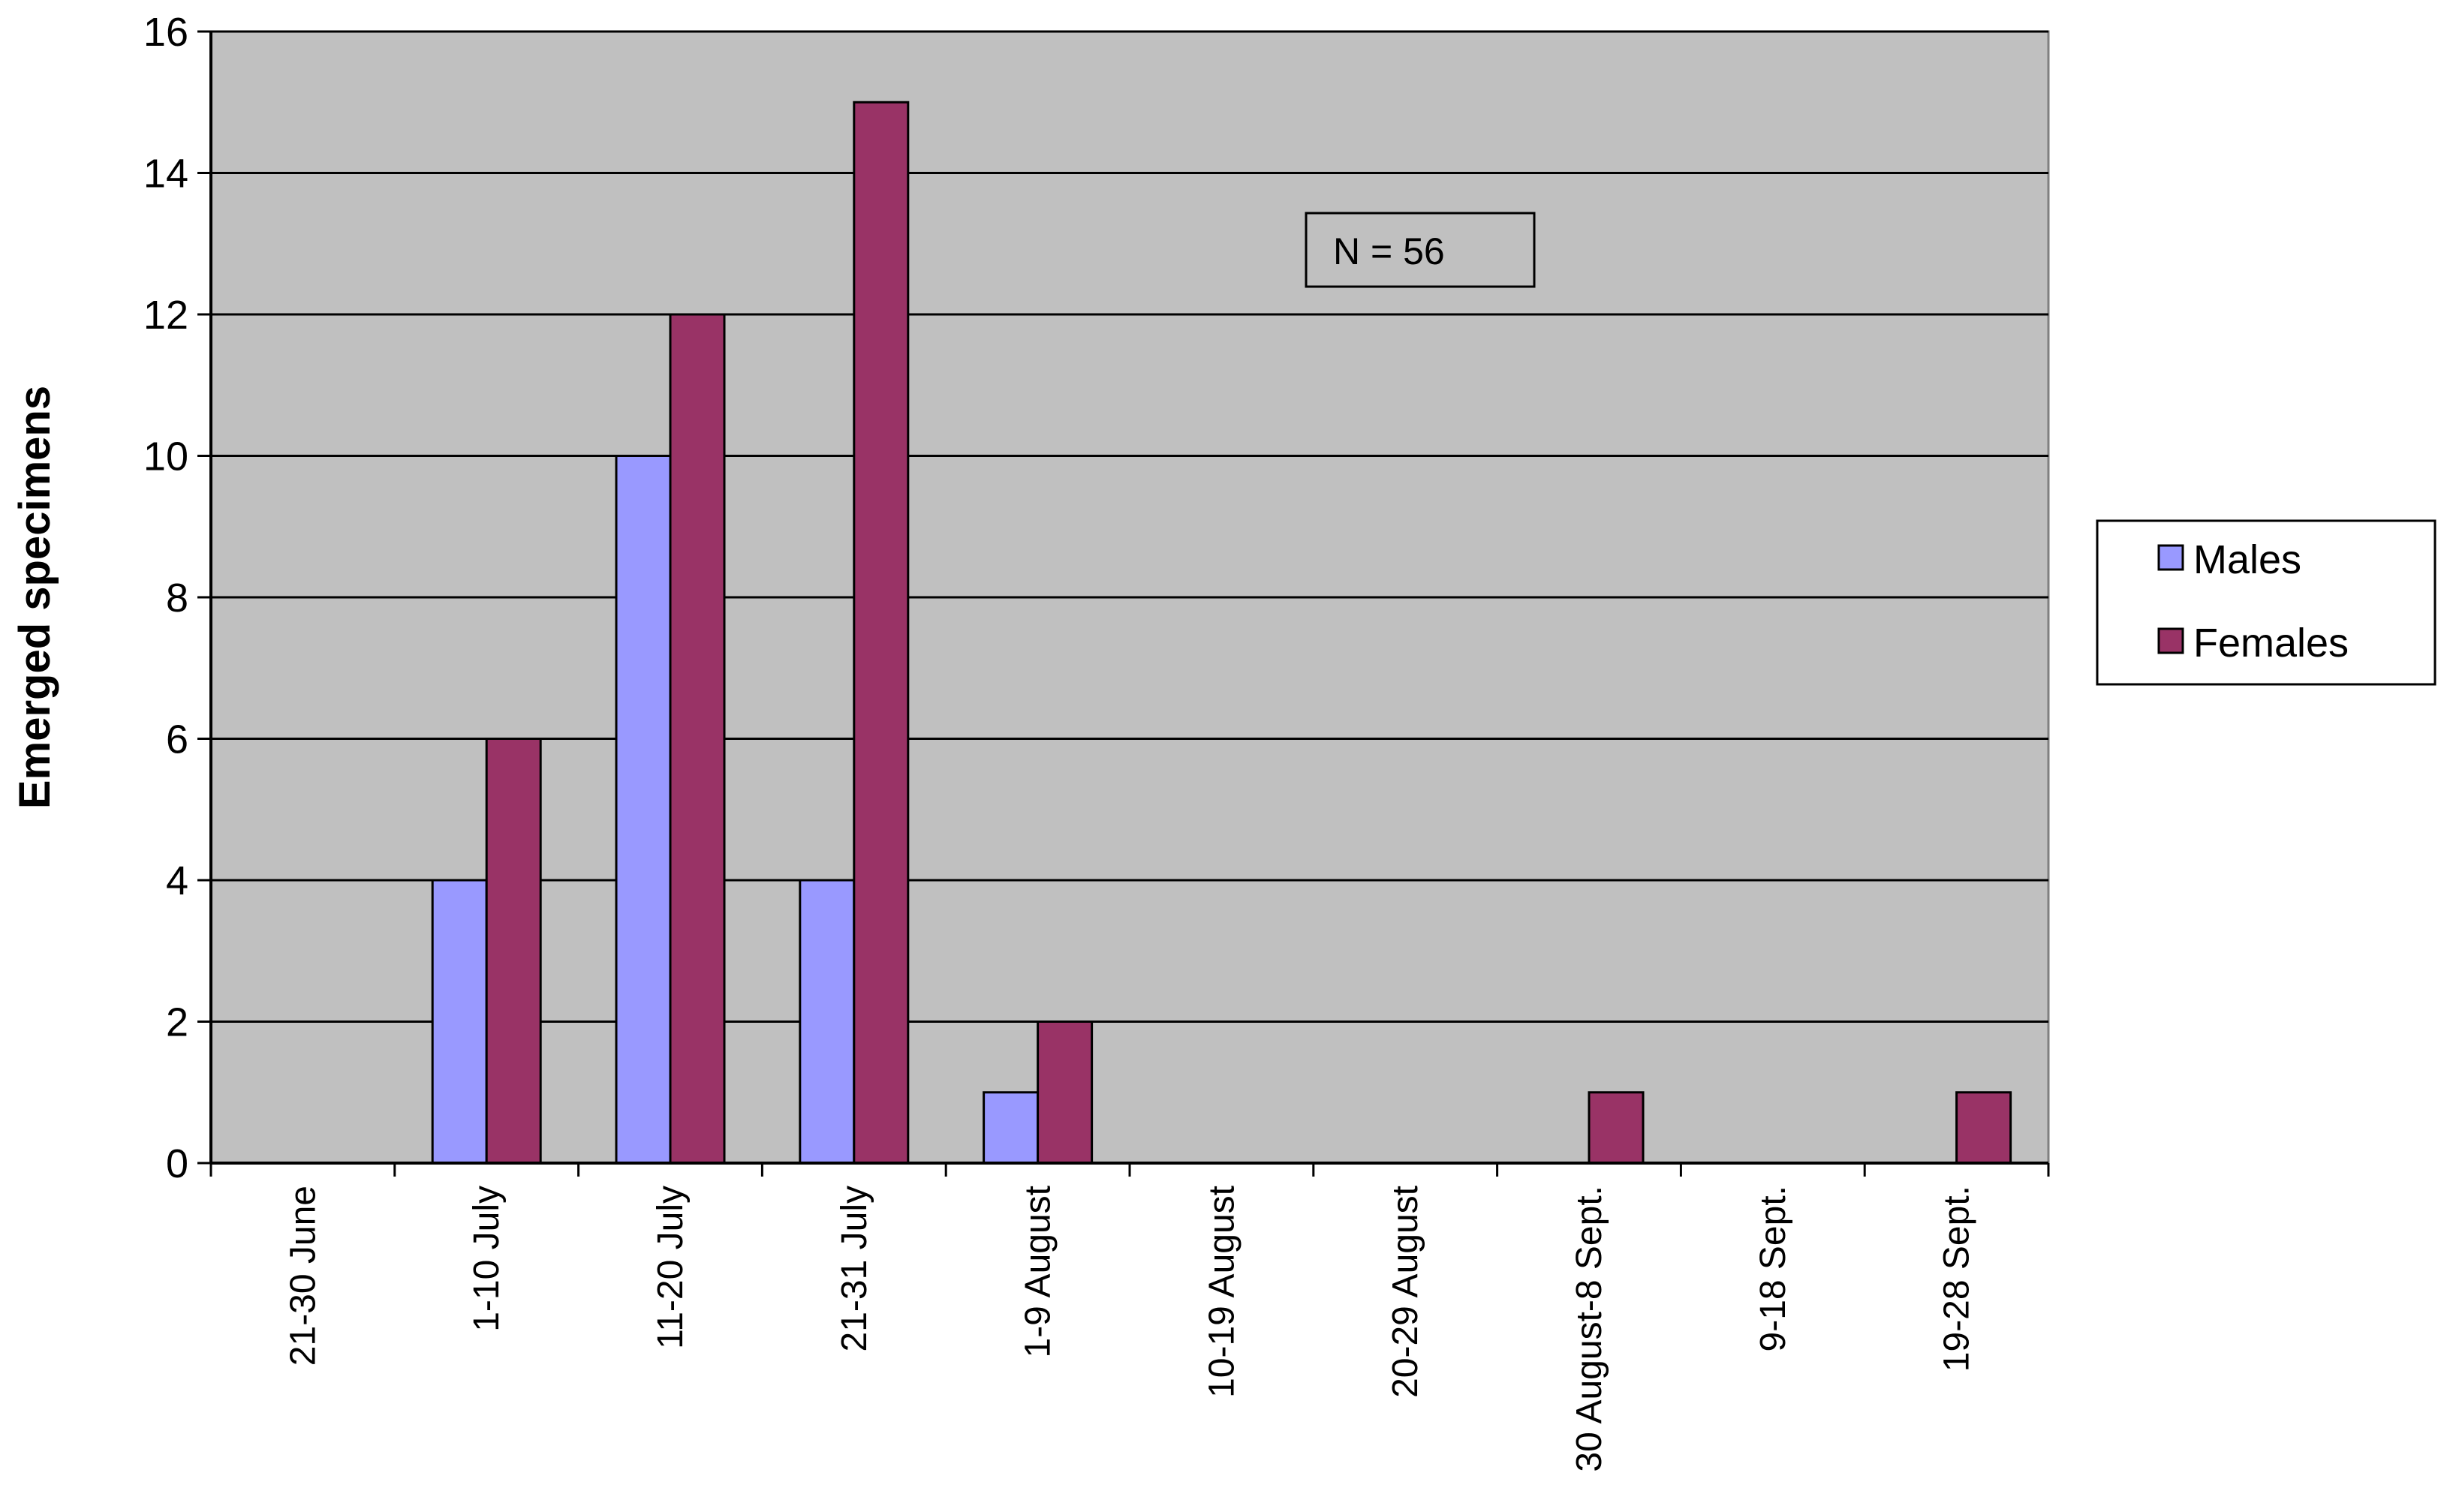  I want to click on legend: Males Females, so click(2266, 602).